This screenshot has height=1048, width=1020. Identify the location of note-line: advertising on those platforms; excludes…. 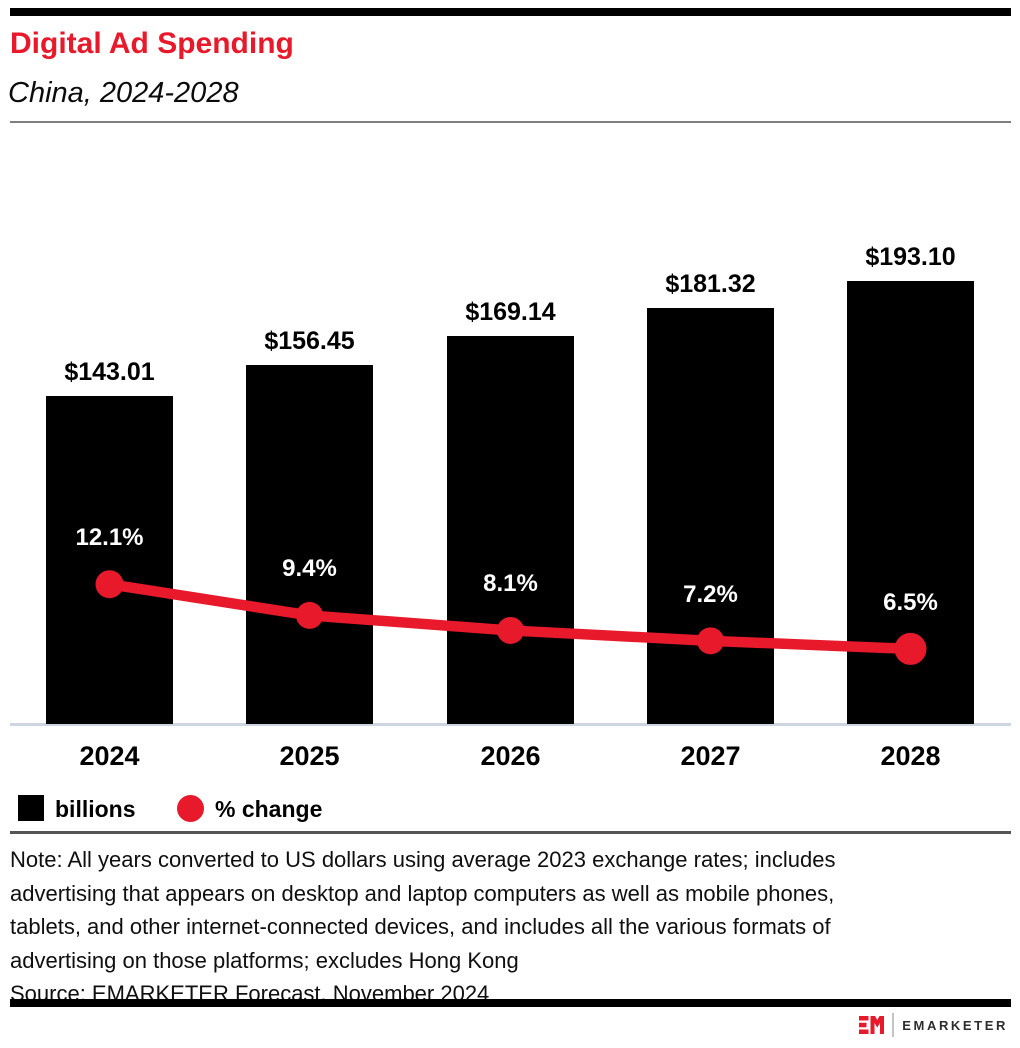
(264, 960).